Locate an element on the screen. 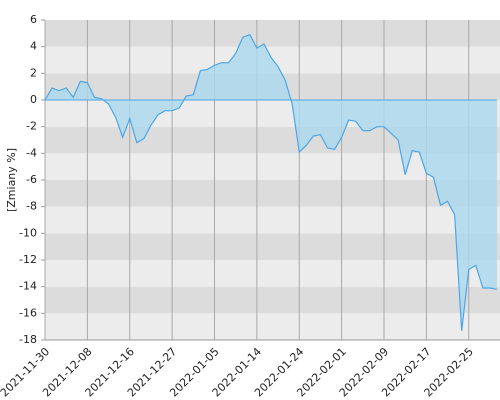 This screenshot has height=400, width=500. y-tick-label: 4 is located at coordinates (33, 46).